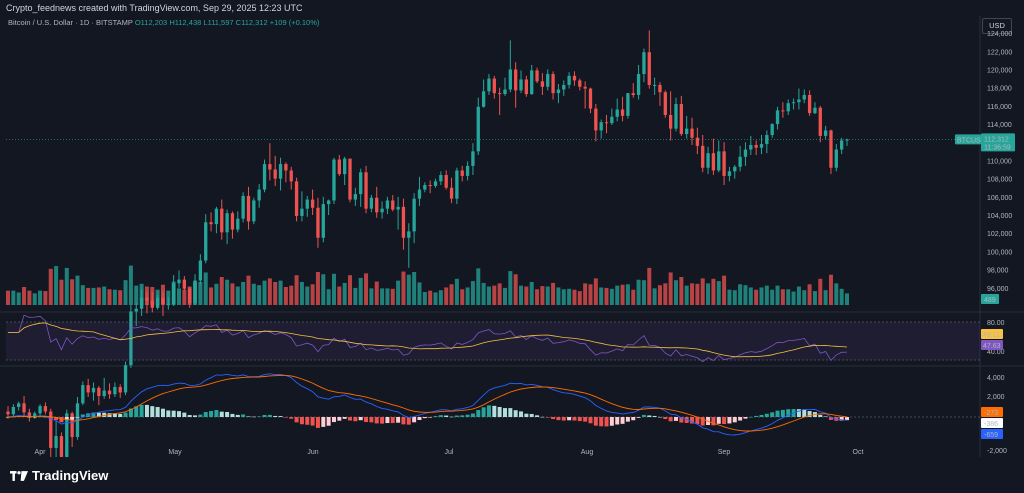 The height and width of the screenshot is (493, 1024). I want to click on close-value: C112,312, so click(251, 22).